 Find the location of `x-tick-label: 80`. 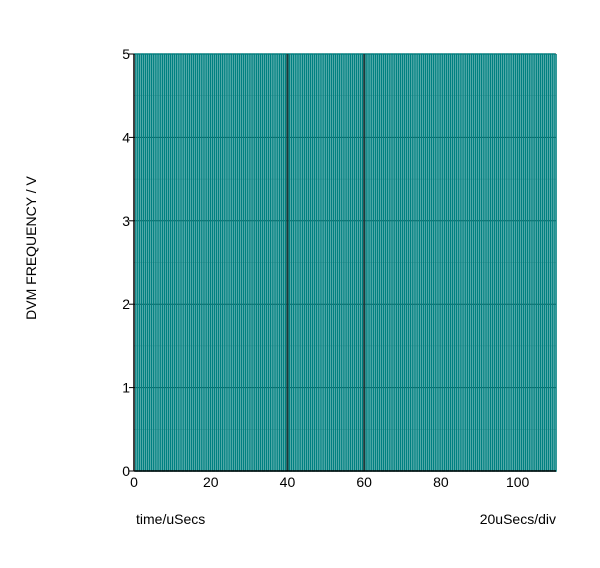

x-tick-label: 80 is located at coordinates (441, 482).